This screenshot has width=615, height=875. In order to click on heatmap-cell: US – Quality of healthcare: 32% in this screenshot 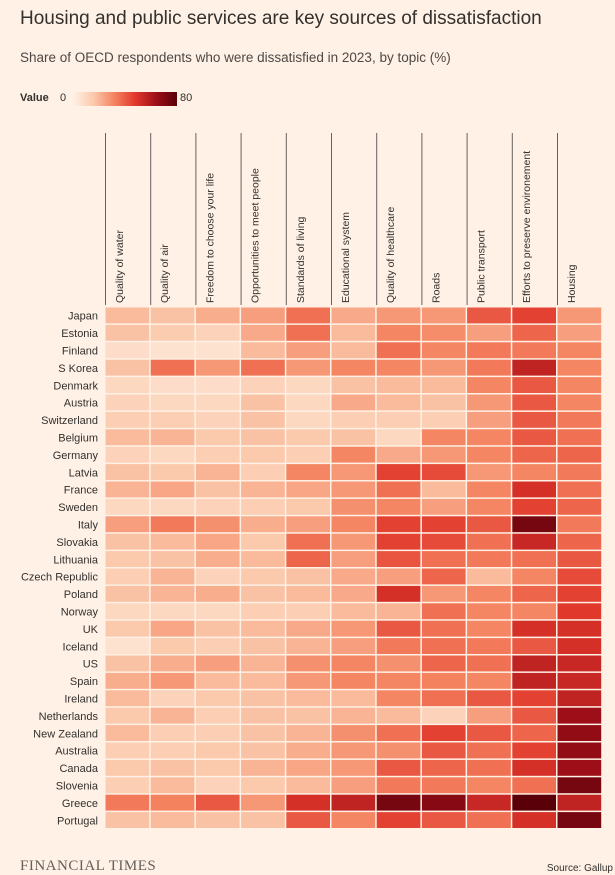, I will do `click(398, 663)`.